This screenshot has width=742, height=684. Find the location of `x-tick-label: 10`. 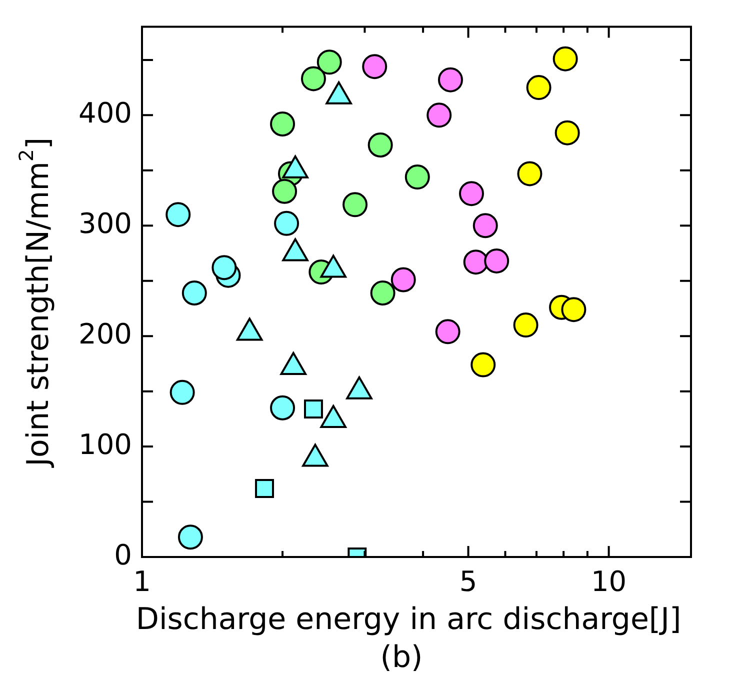

x-tick-label: 10 is located at coordinates (608, 581).